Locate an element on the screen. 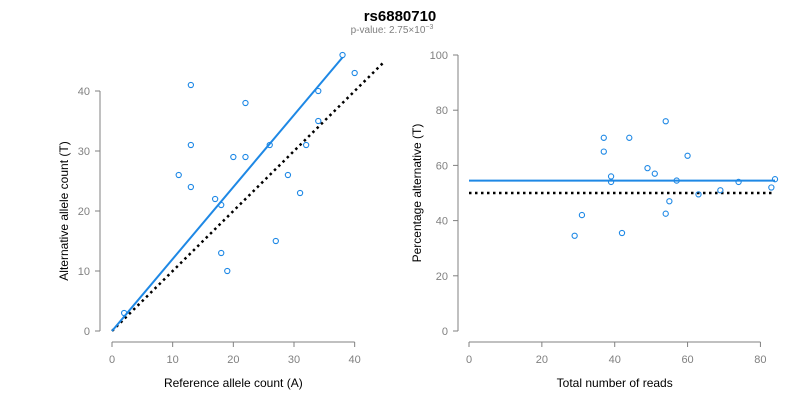  right-y-tick-label: 80 is located at coordinates (442, 111).